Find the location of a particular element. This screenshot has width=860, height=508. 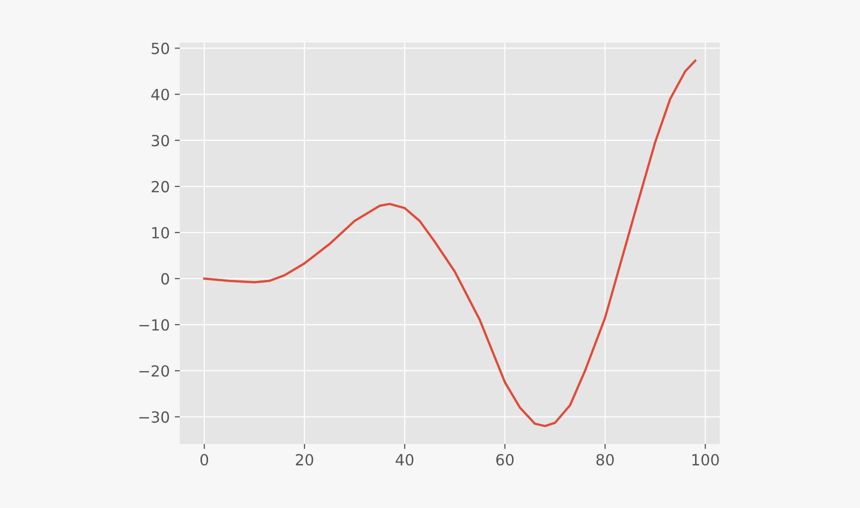

y-tick-label: 20 is located at coordinates (161, 186).